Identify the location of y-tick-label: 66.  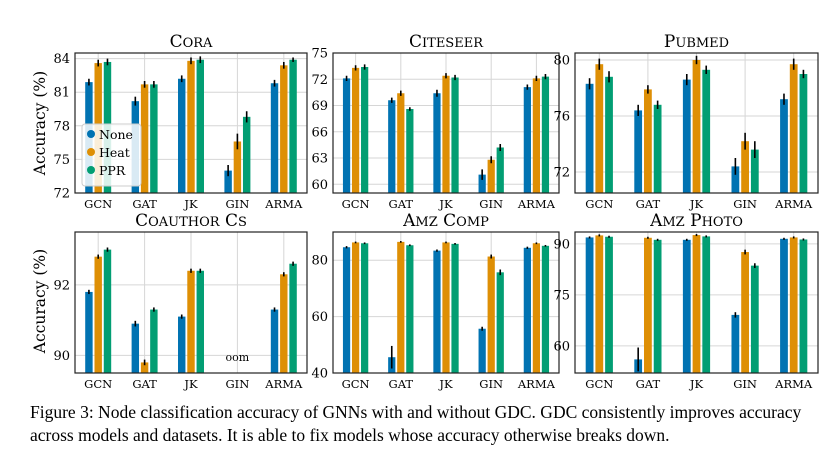
(319, 132).